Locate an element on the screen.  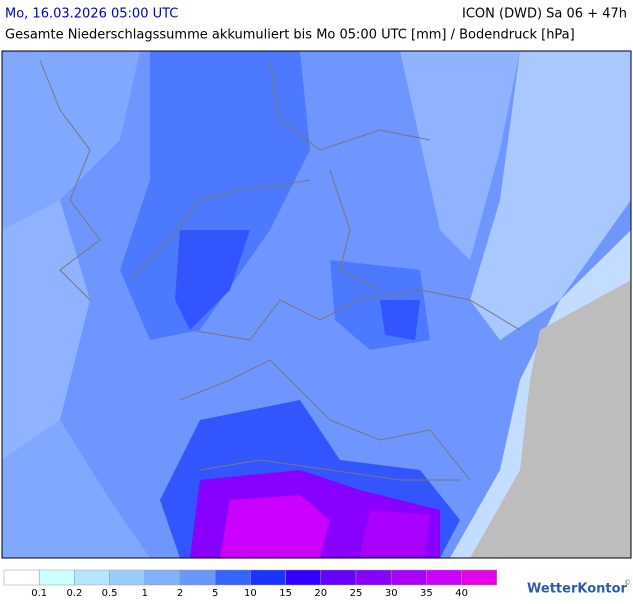
legend-label: 30 is located at coordinates (391, 593).